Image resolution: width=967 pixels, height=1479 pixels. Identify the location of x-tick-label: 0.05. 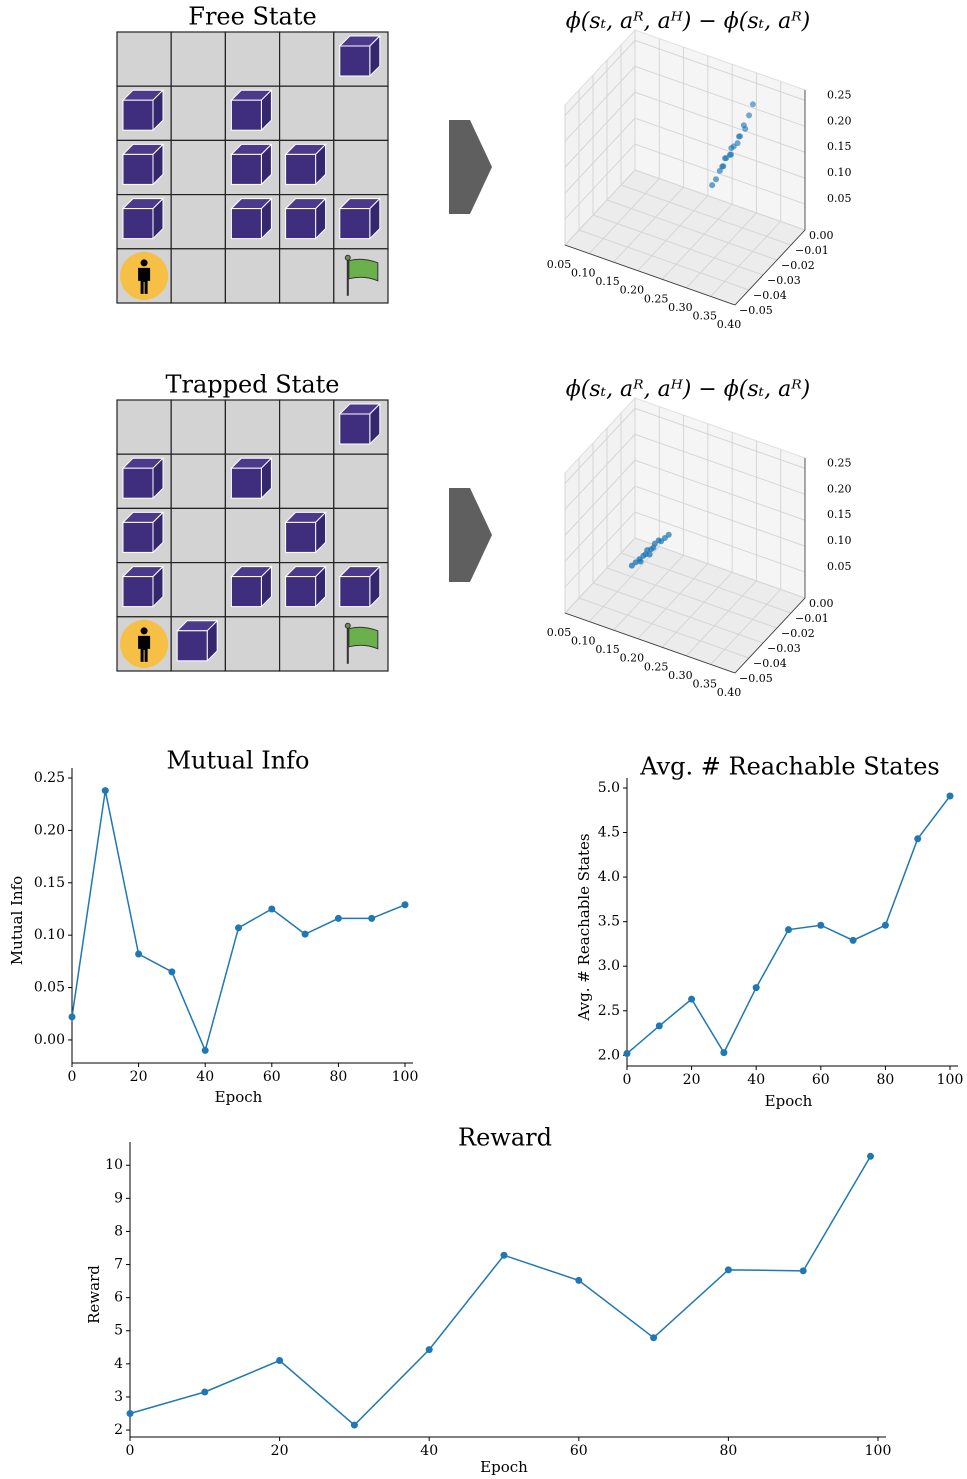
(559, 264).